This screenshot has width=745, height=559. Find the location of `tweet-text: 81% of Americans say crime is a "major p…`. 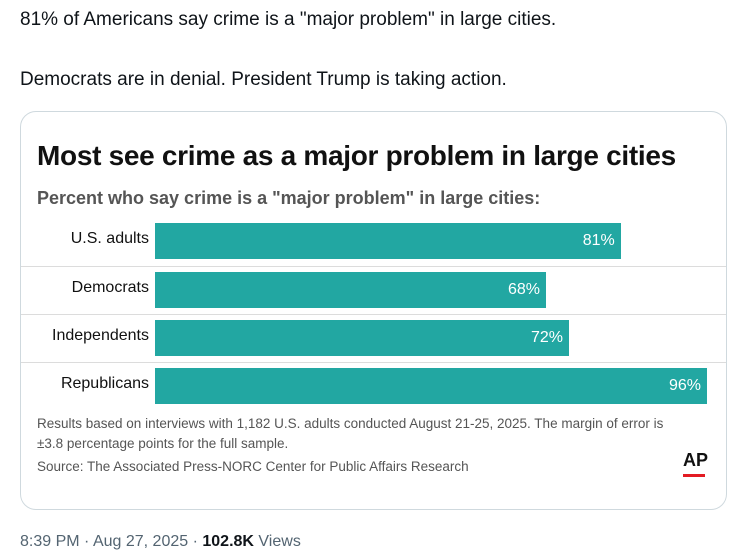

tweet-text: 81% of Americans say crime is a "major p… is located at coordinates (370, 50).